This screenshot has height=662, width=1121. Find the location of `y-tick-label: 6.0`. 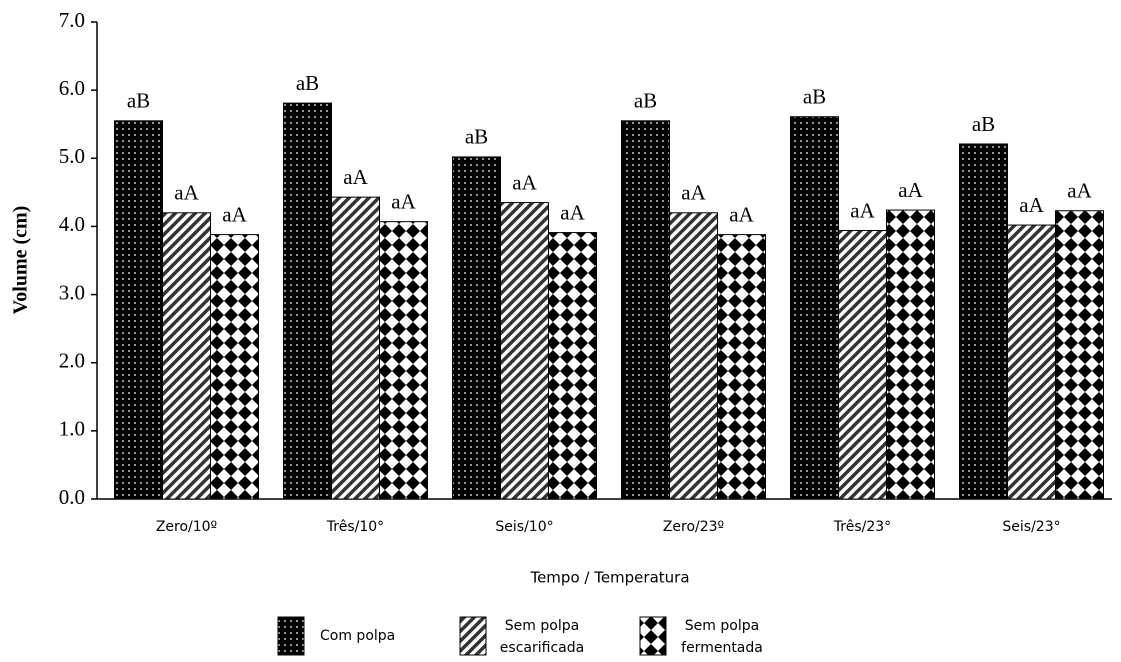

y-tick-label: 6.0 is located at coordinates (72, 88).